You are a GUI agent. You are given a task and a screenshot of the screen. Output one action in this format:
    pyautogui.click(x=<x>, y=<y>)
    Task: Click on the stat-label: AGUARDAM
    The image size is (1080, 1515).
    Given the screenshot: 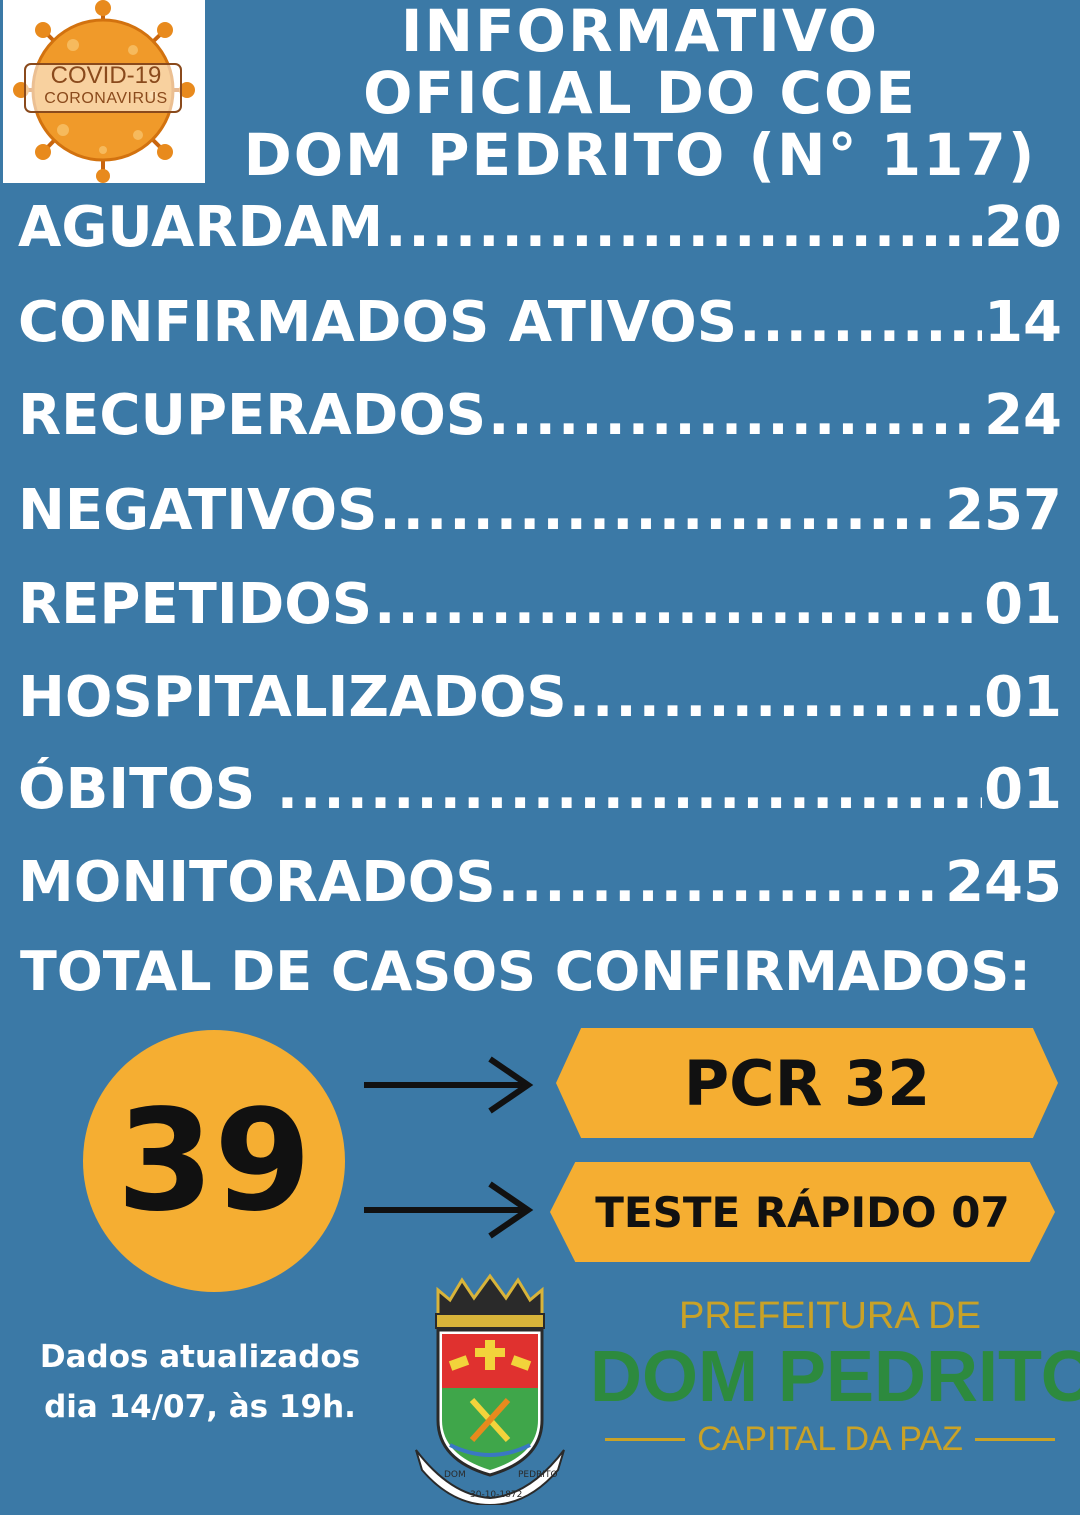 What is the action you would take?
    pyautogui.click(x=201, y=227)
    